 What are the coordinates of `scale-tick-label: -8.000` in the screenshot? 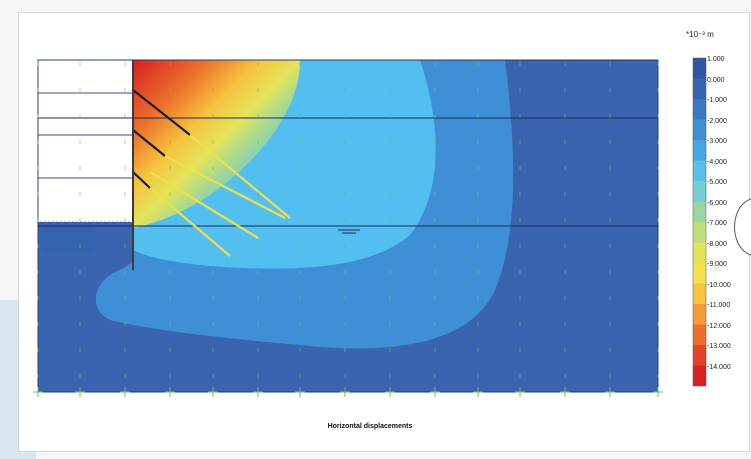 It's located at (717, 244).